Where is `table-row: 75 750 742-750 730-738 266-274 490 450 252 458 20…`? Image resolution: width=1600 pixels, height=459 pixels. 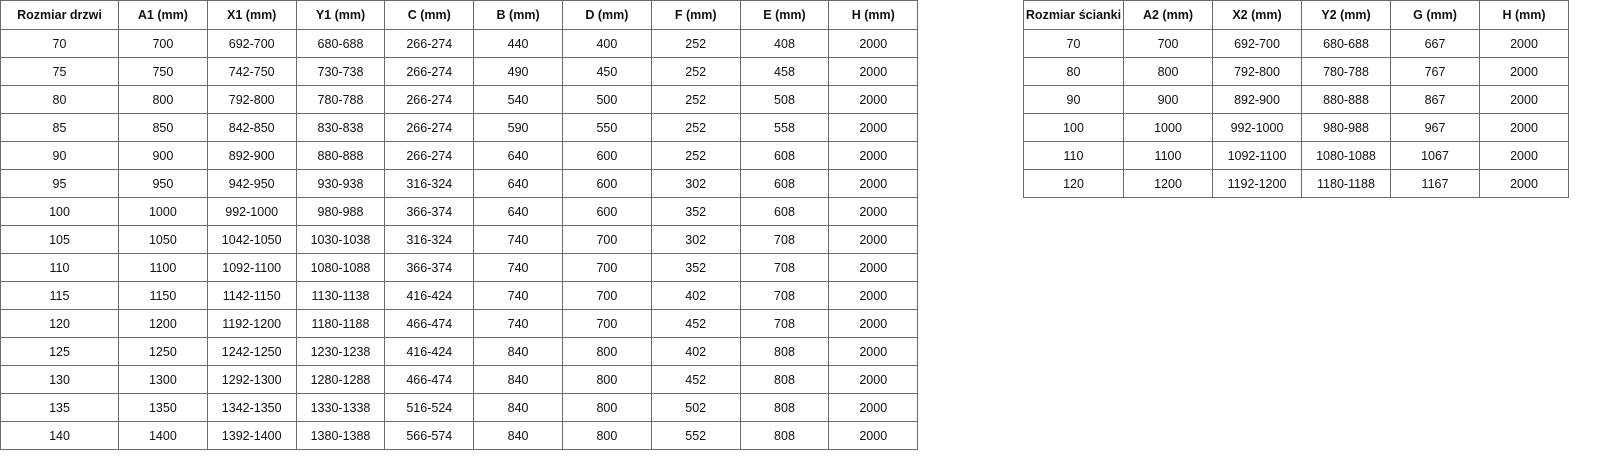 table-row: 75 750 742-750 730-738 266-274 490 450 252 458 20… is located at coordinates (459, 71).